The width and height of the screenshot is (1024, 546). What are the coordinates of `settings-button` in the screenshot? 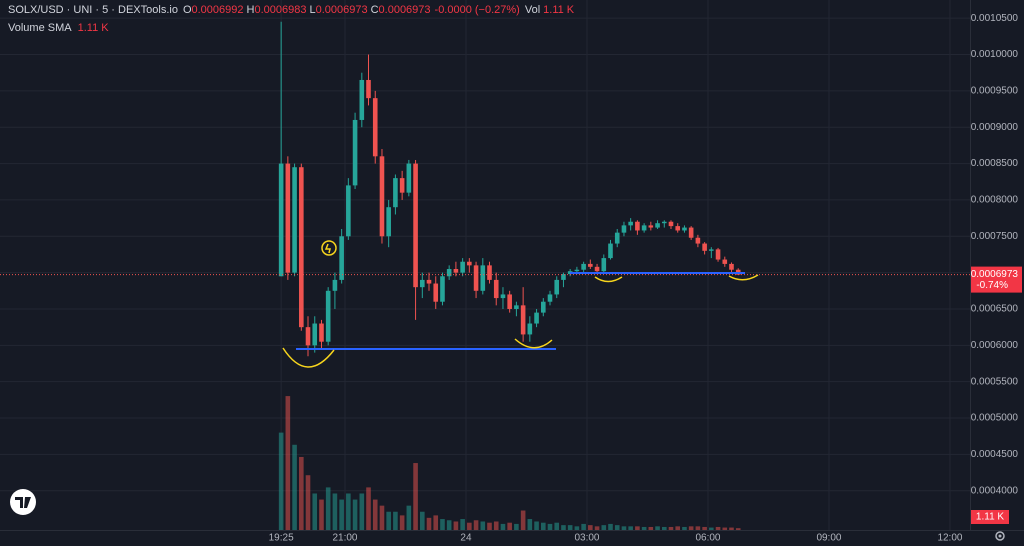 It's located at (1000, 536).